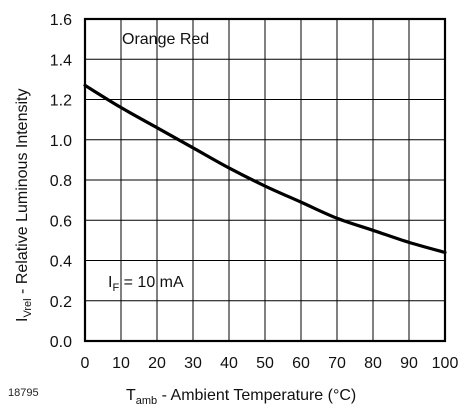  What do you see at coordinates (157, 363) in the screenshot?
I see `x-tick-label: 20` at bounding box center [157, 363].